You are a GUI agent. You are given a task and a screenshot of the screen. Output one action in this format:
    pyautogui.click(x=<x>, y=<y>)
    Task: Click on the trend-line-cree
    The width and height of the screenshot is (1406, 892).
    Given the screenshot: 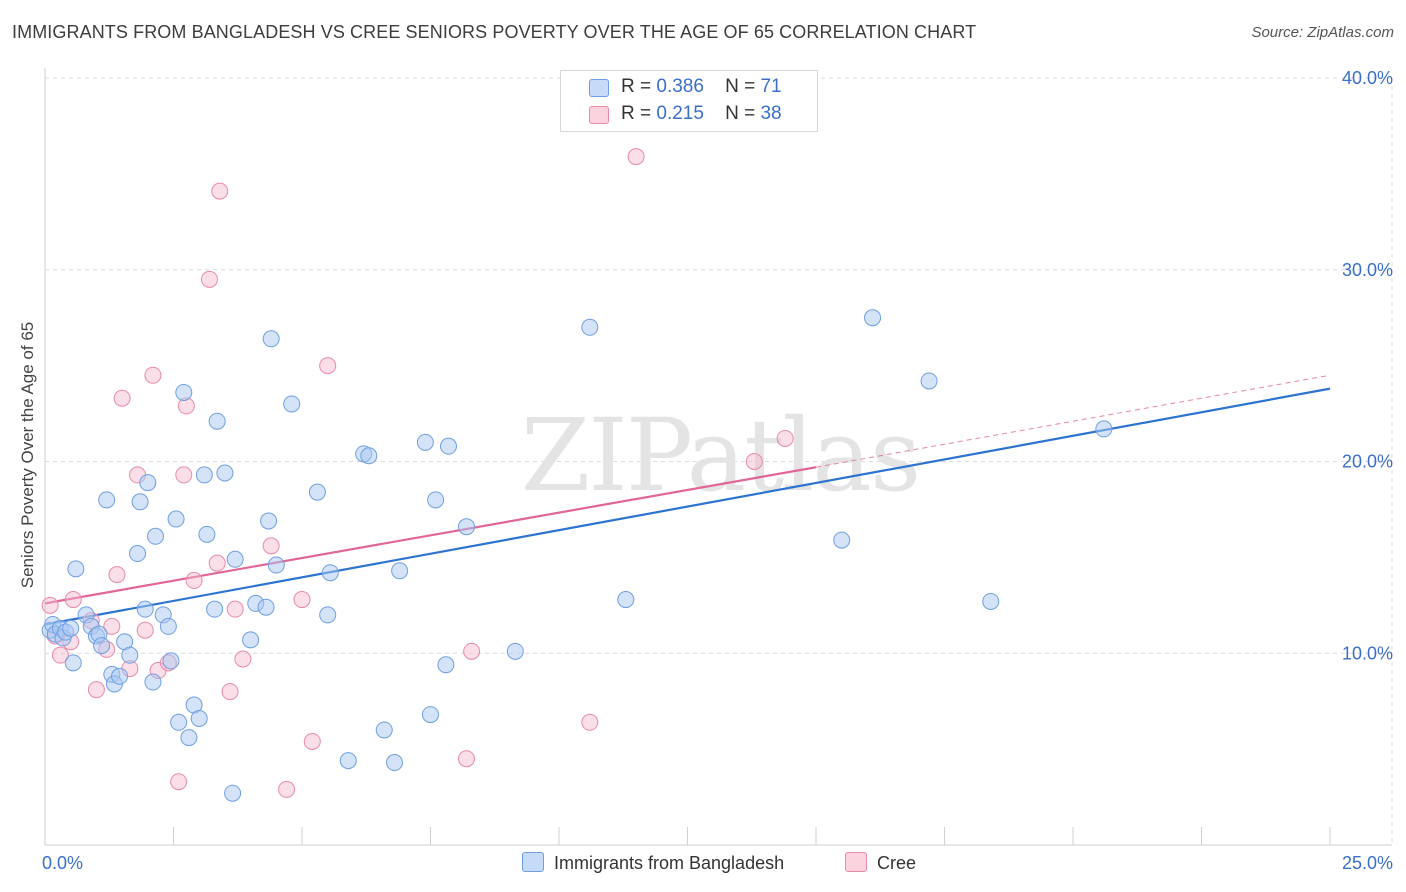 What is the action you would take?
    pyautogui.click(x=430, y=535)
    